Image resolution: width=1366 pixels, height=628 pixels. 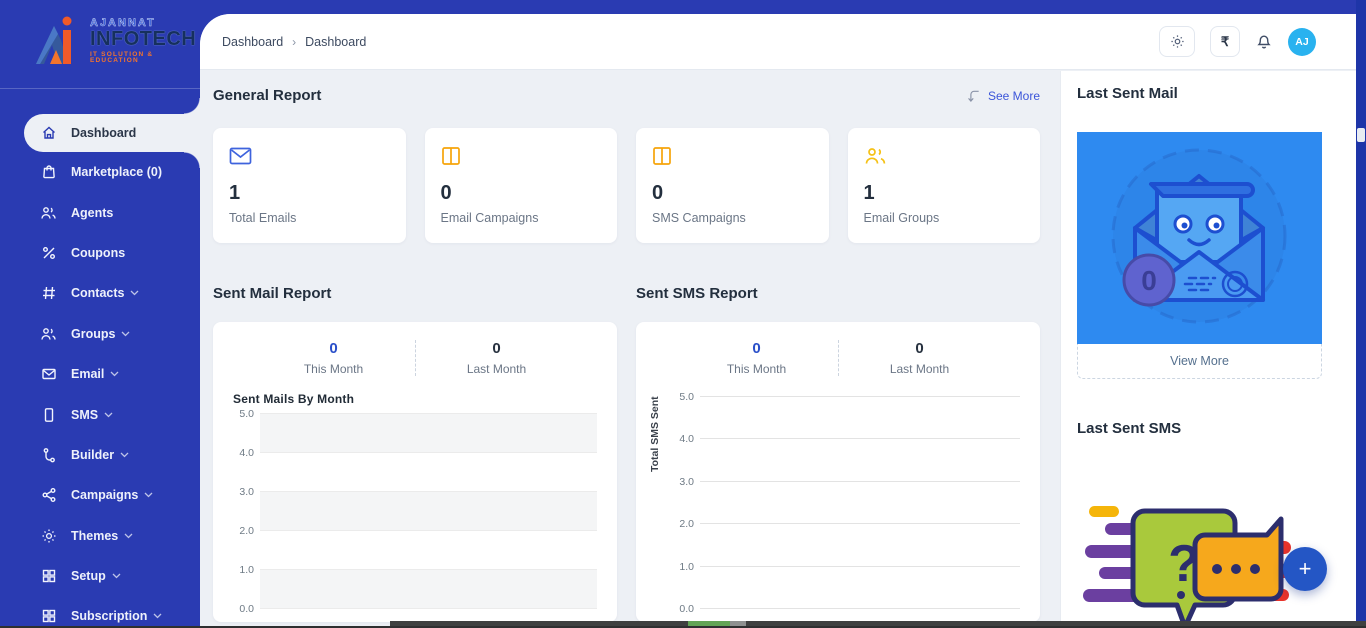 What do you see at coordinates (943, 190) in the screenshot?
I see `stat-card-email-groups: 1 Email Groups` at bounding box center [943, 190].